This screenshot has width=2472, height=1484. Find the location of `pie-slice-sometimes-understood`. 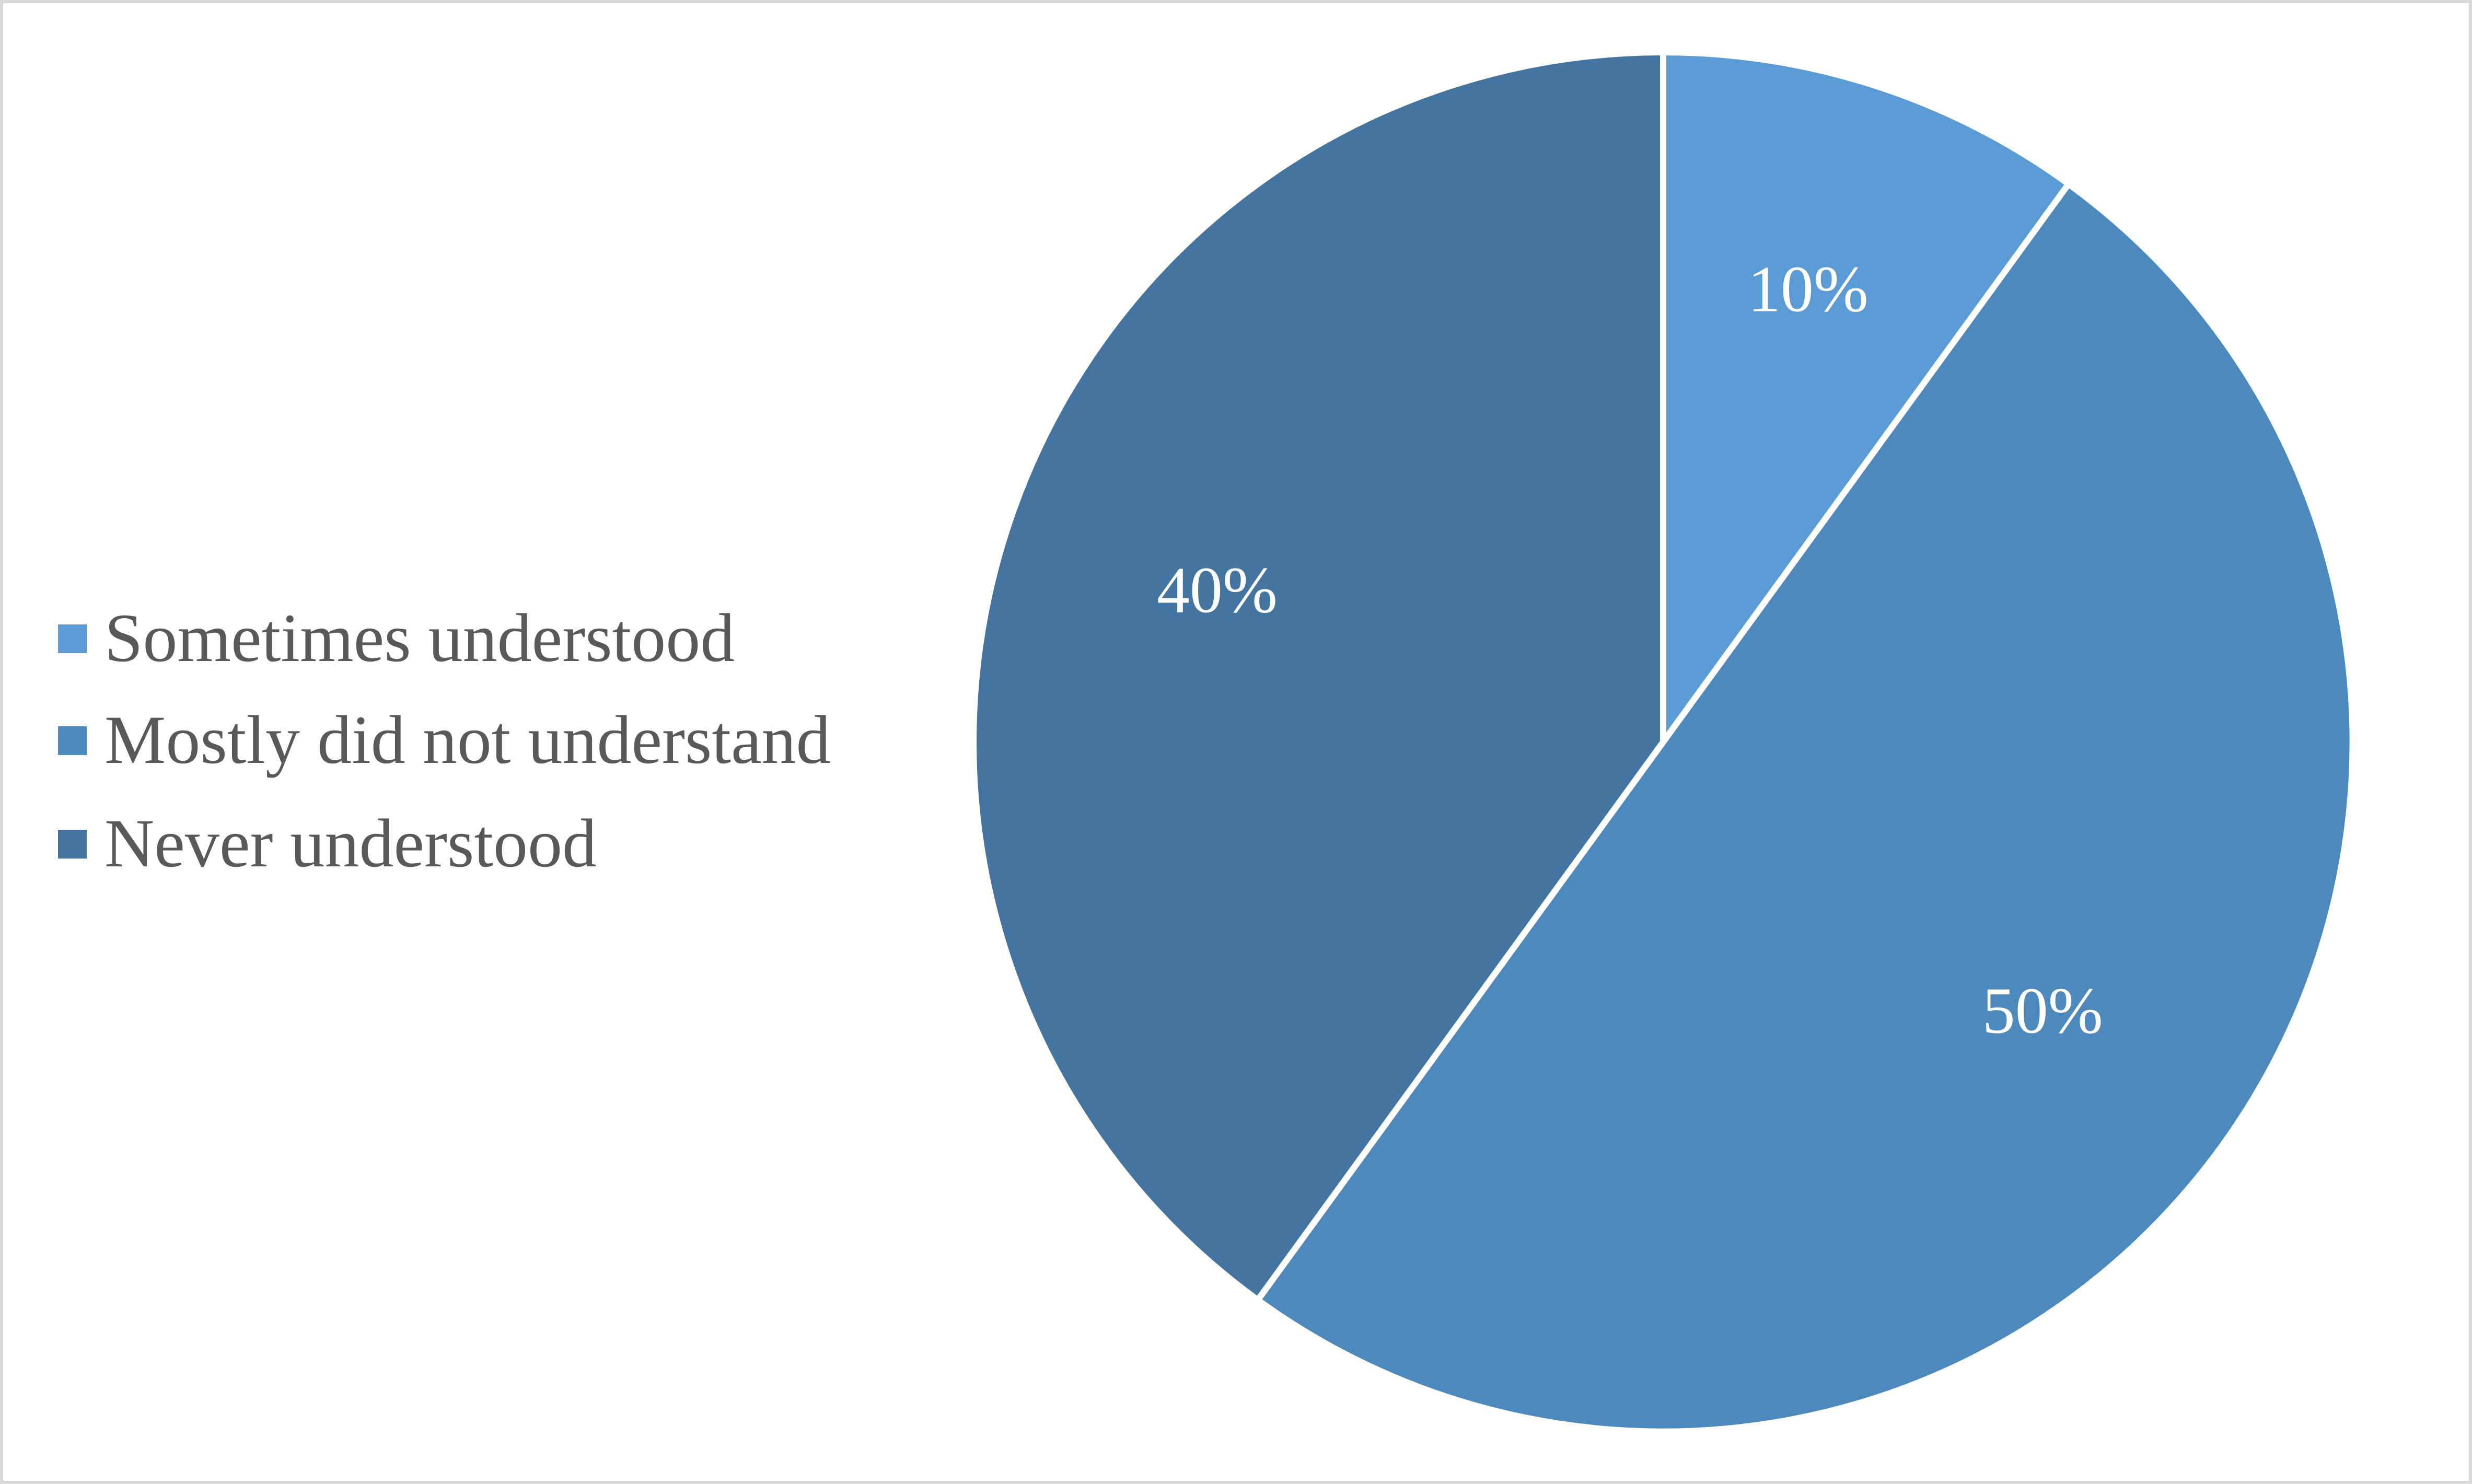

pie-slice-sometimes-understood is located at coordinates (1866, 397).